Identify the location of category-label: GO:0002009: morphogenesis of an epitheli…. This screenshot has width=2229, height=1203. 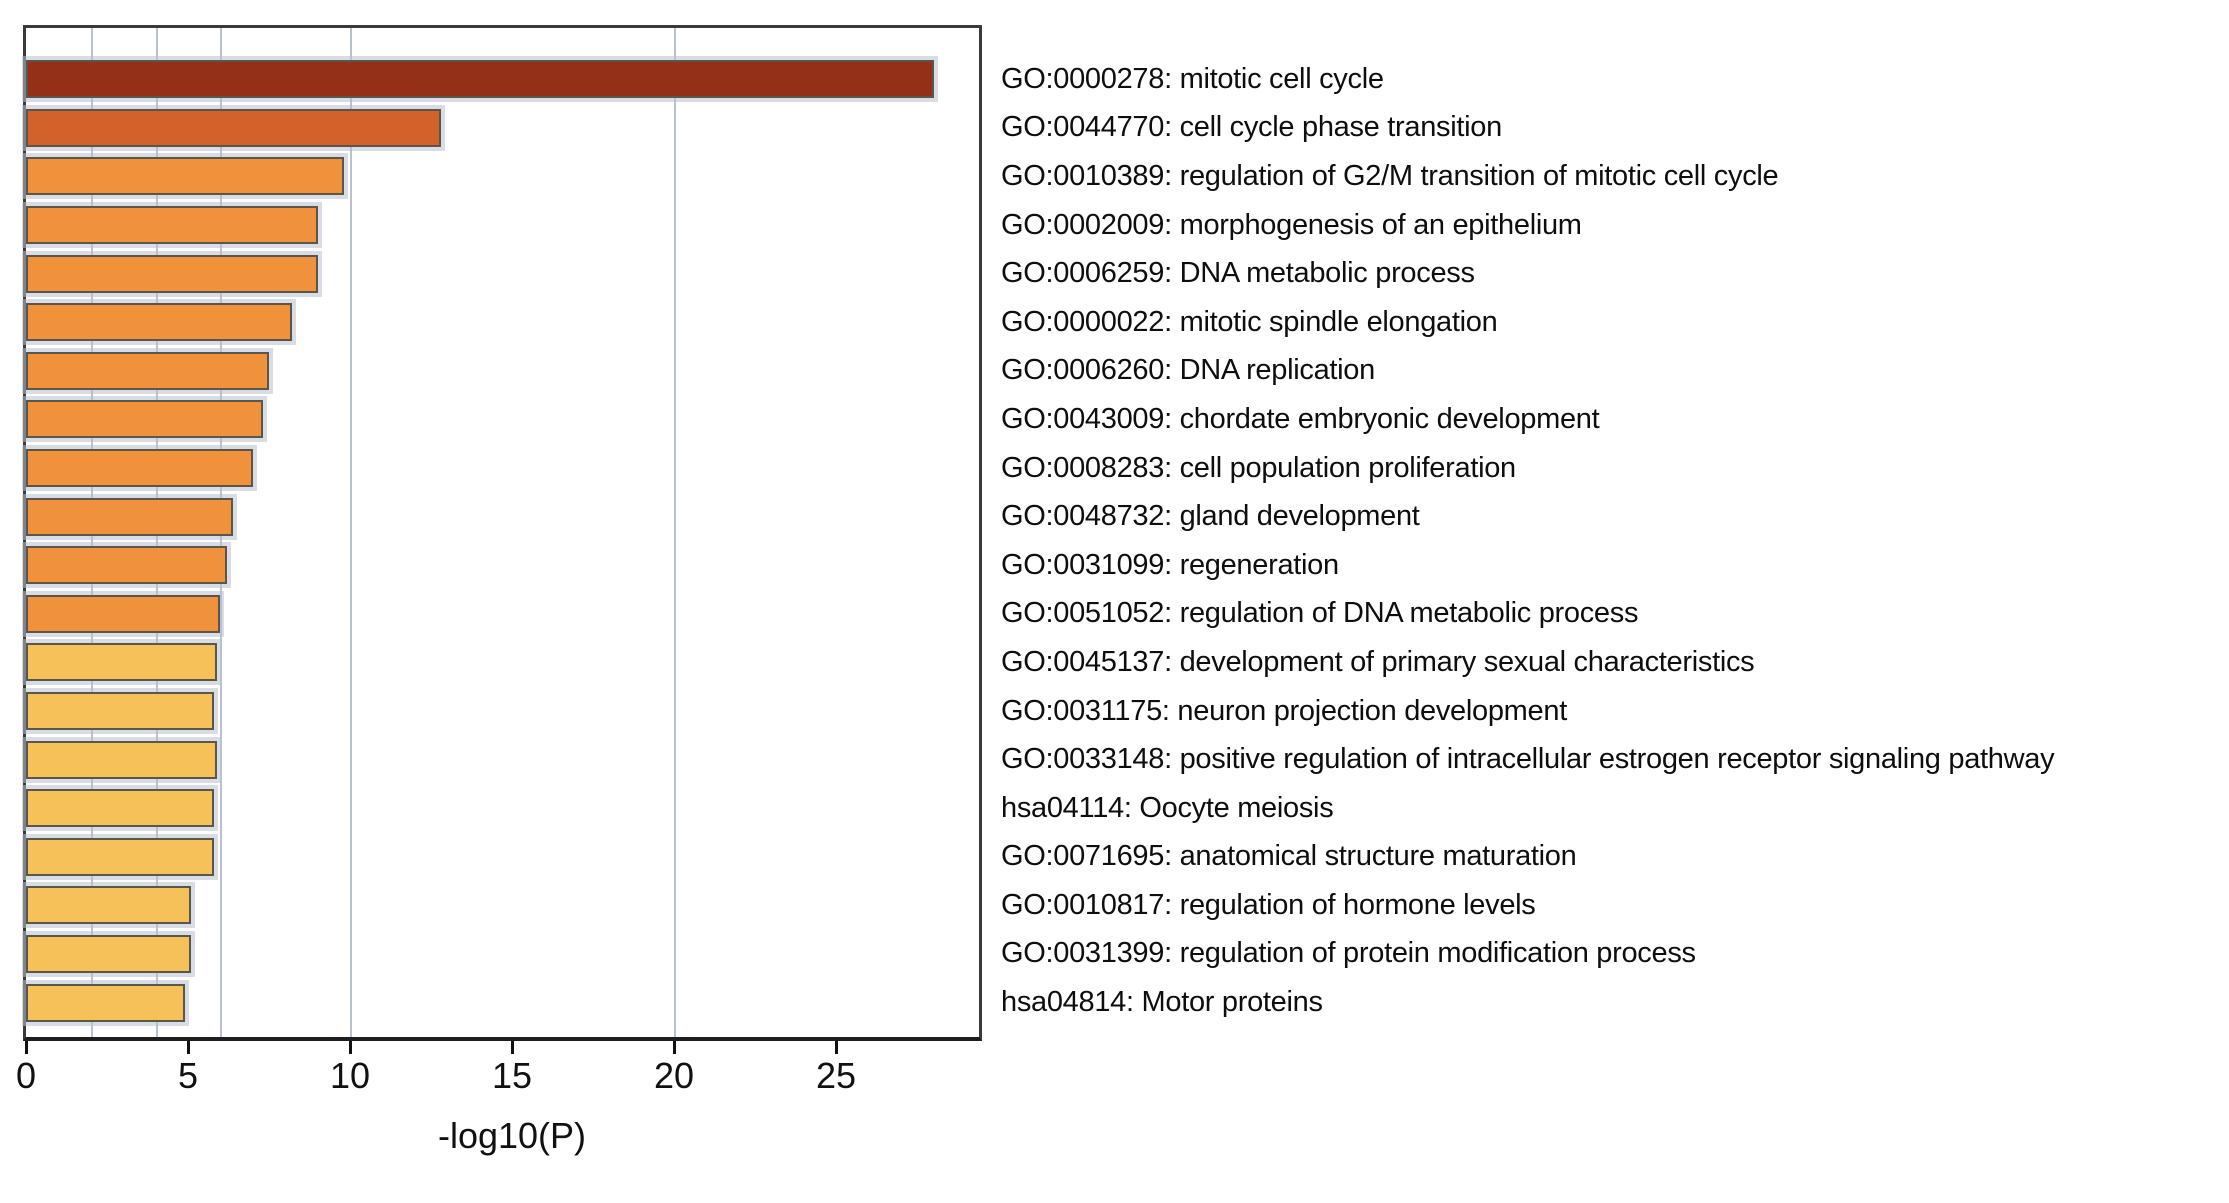
(1291, 224).